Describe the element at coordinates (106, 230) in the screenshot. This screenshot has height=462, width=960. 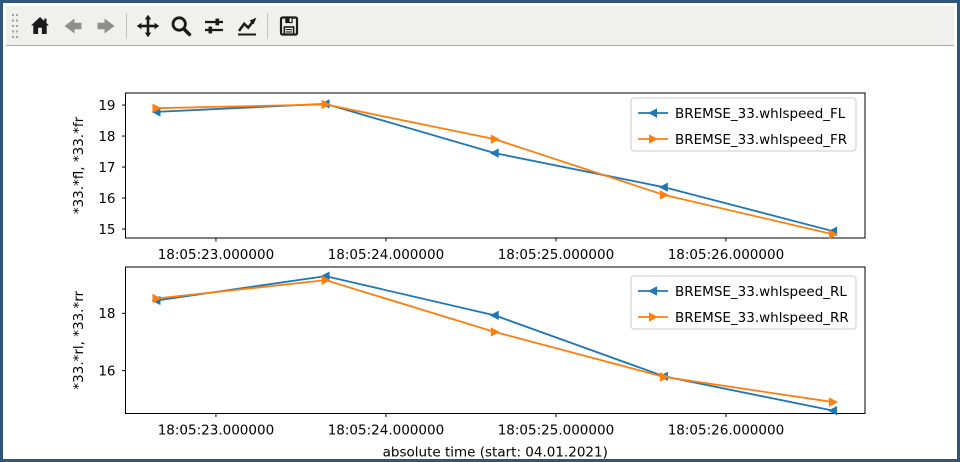
I see `y-tick-label: 15` at that location.